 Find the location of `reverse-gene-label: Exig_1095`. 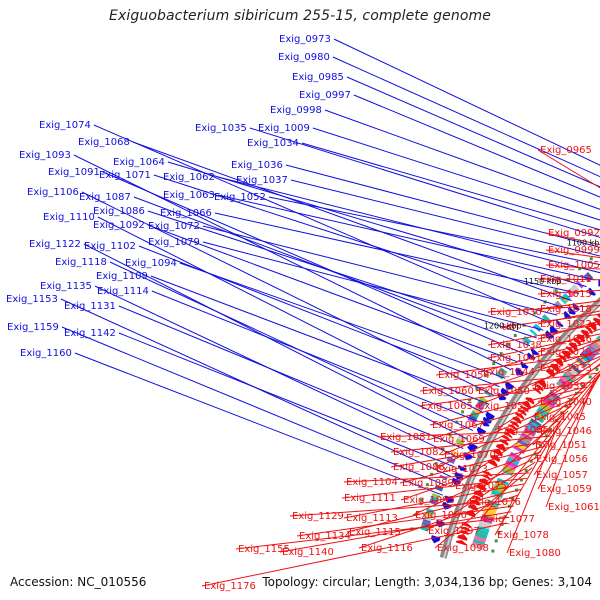

reverse-gene-label: Exig_1095 is located at coordinates (429, 500).